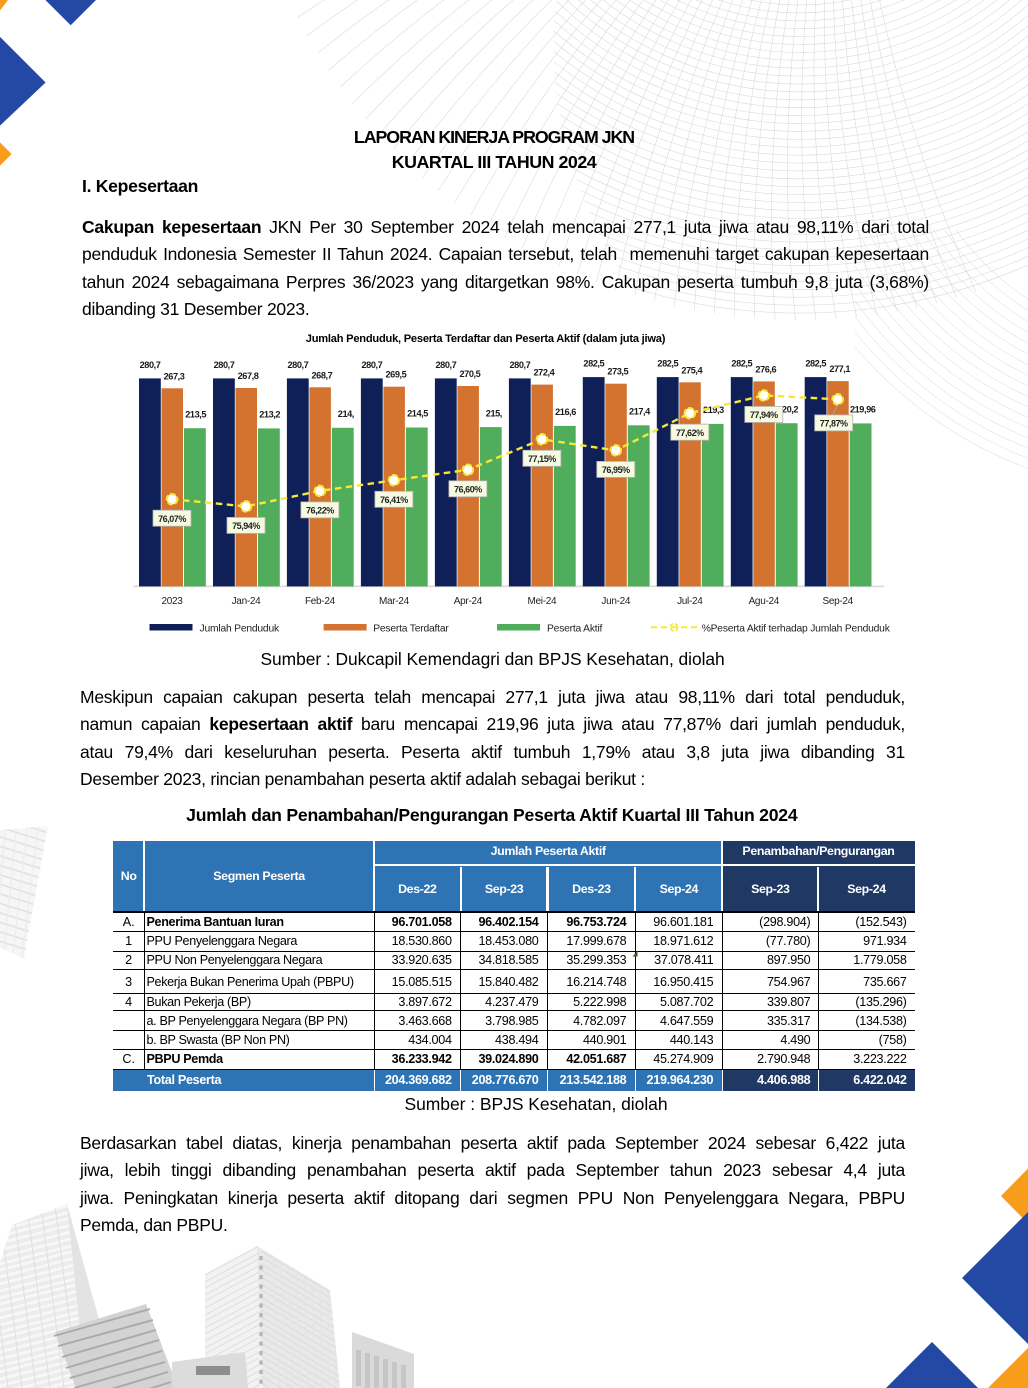 Image resolution: width=1028 pixels, height=1388 pixels. I want to click on svg-text: Jumlah Penduduk, so click(240, 629).